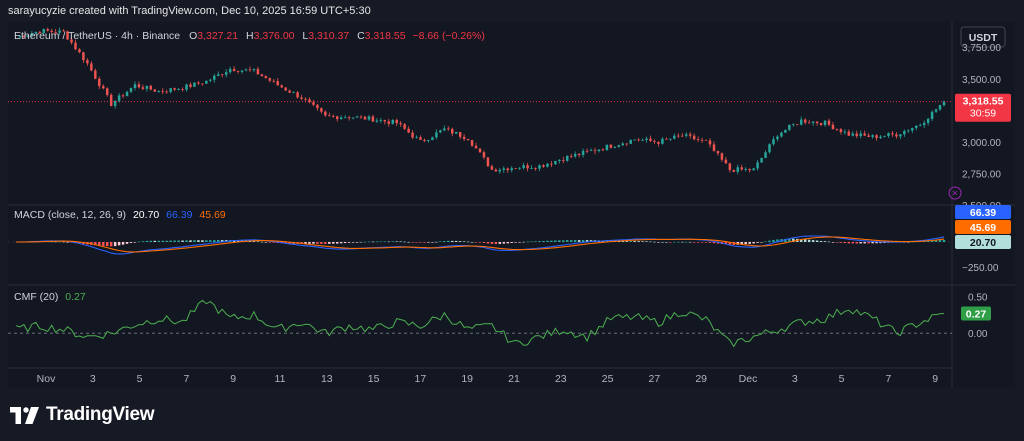  I want to click on currency-button, so click(983, 37).